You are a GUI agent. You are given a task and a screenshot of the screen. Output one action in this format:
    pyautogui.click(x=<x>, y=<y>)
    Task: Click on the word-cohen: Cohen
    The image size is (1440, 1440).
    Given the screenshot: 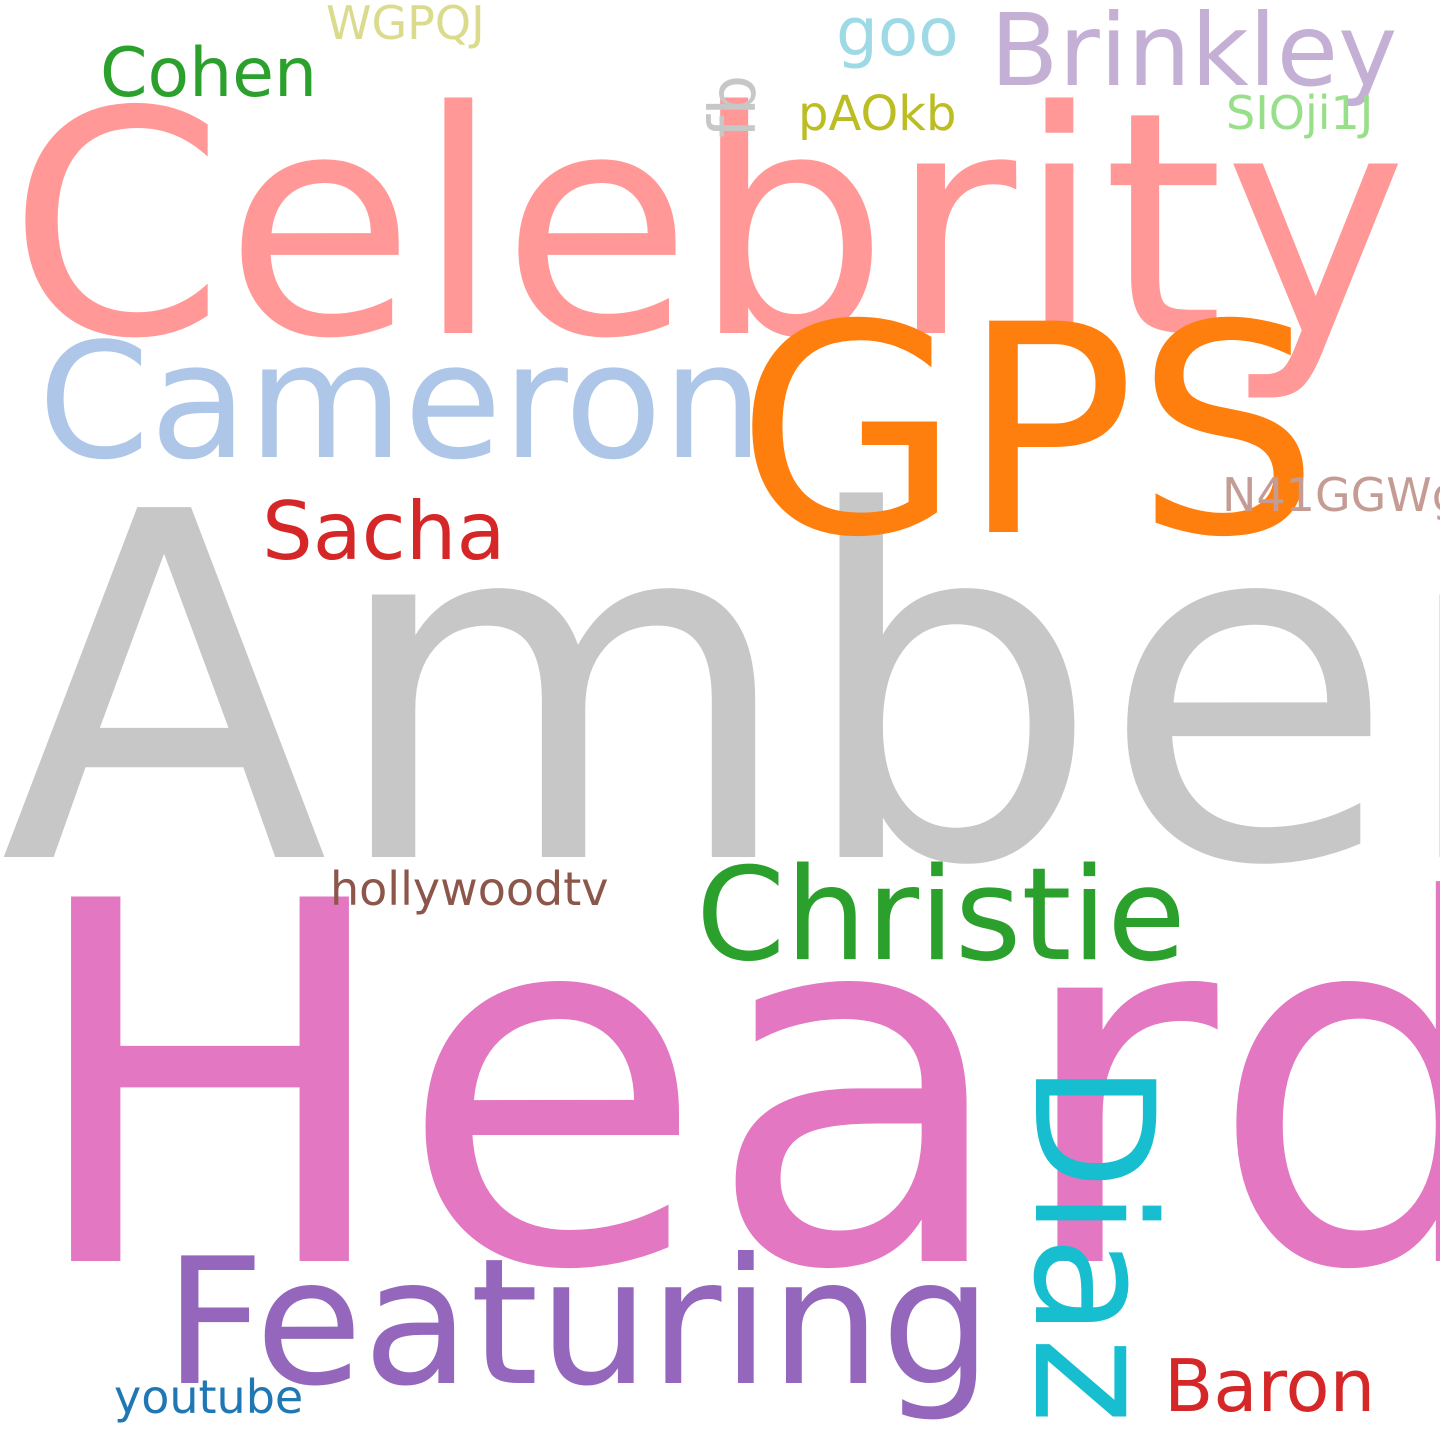 What is the action you would take?
    pyautogui.click(x=209, y=73)
    